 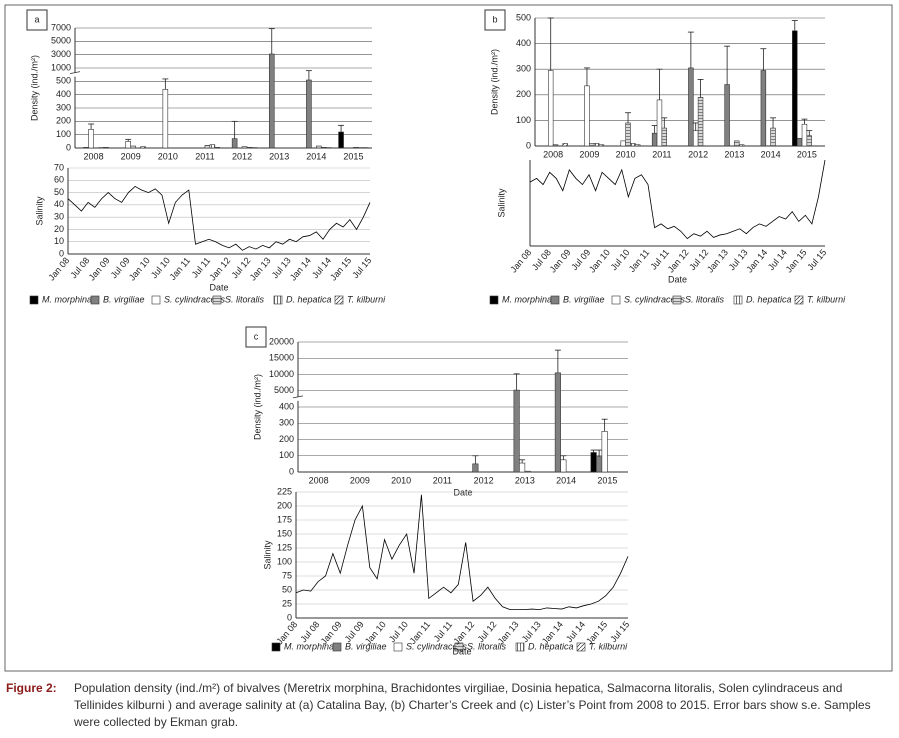 I want to click on y-tick-label: 150, so click(x=284, y=533).